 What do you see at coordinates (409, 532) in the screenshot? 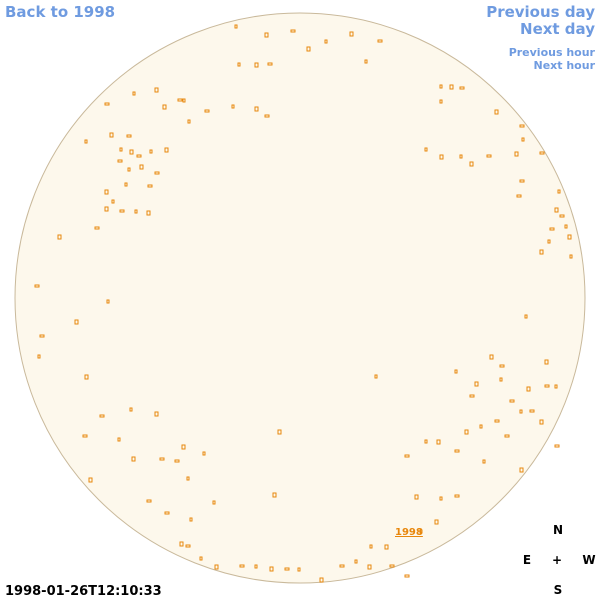
I see `year-link: 1998` at bounding box center [409, 532].